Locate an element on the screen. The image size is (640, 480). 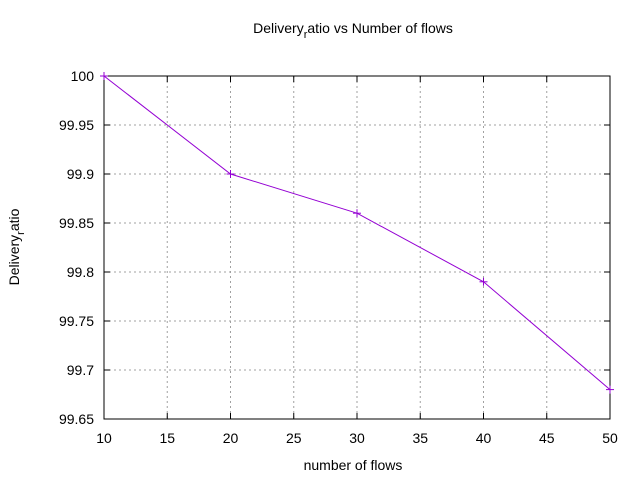
y-tick-label: 99.7 is located at coordinates (80, 370).